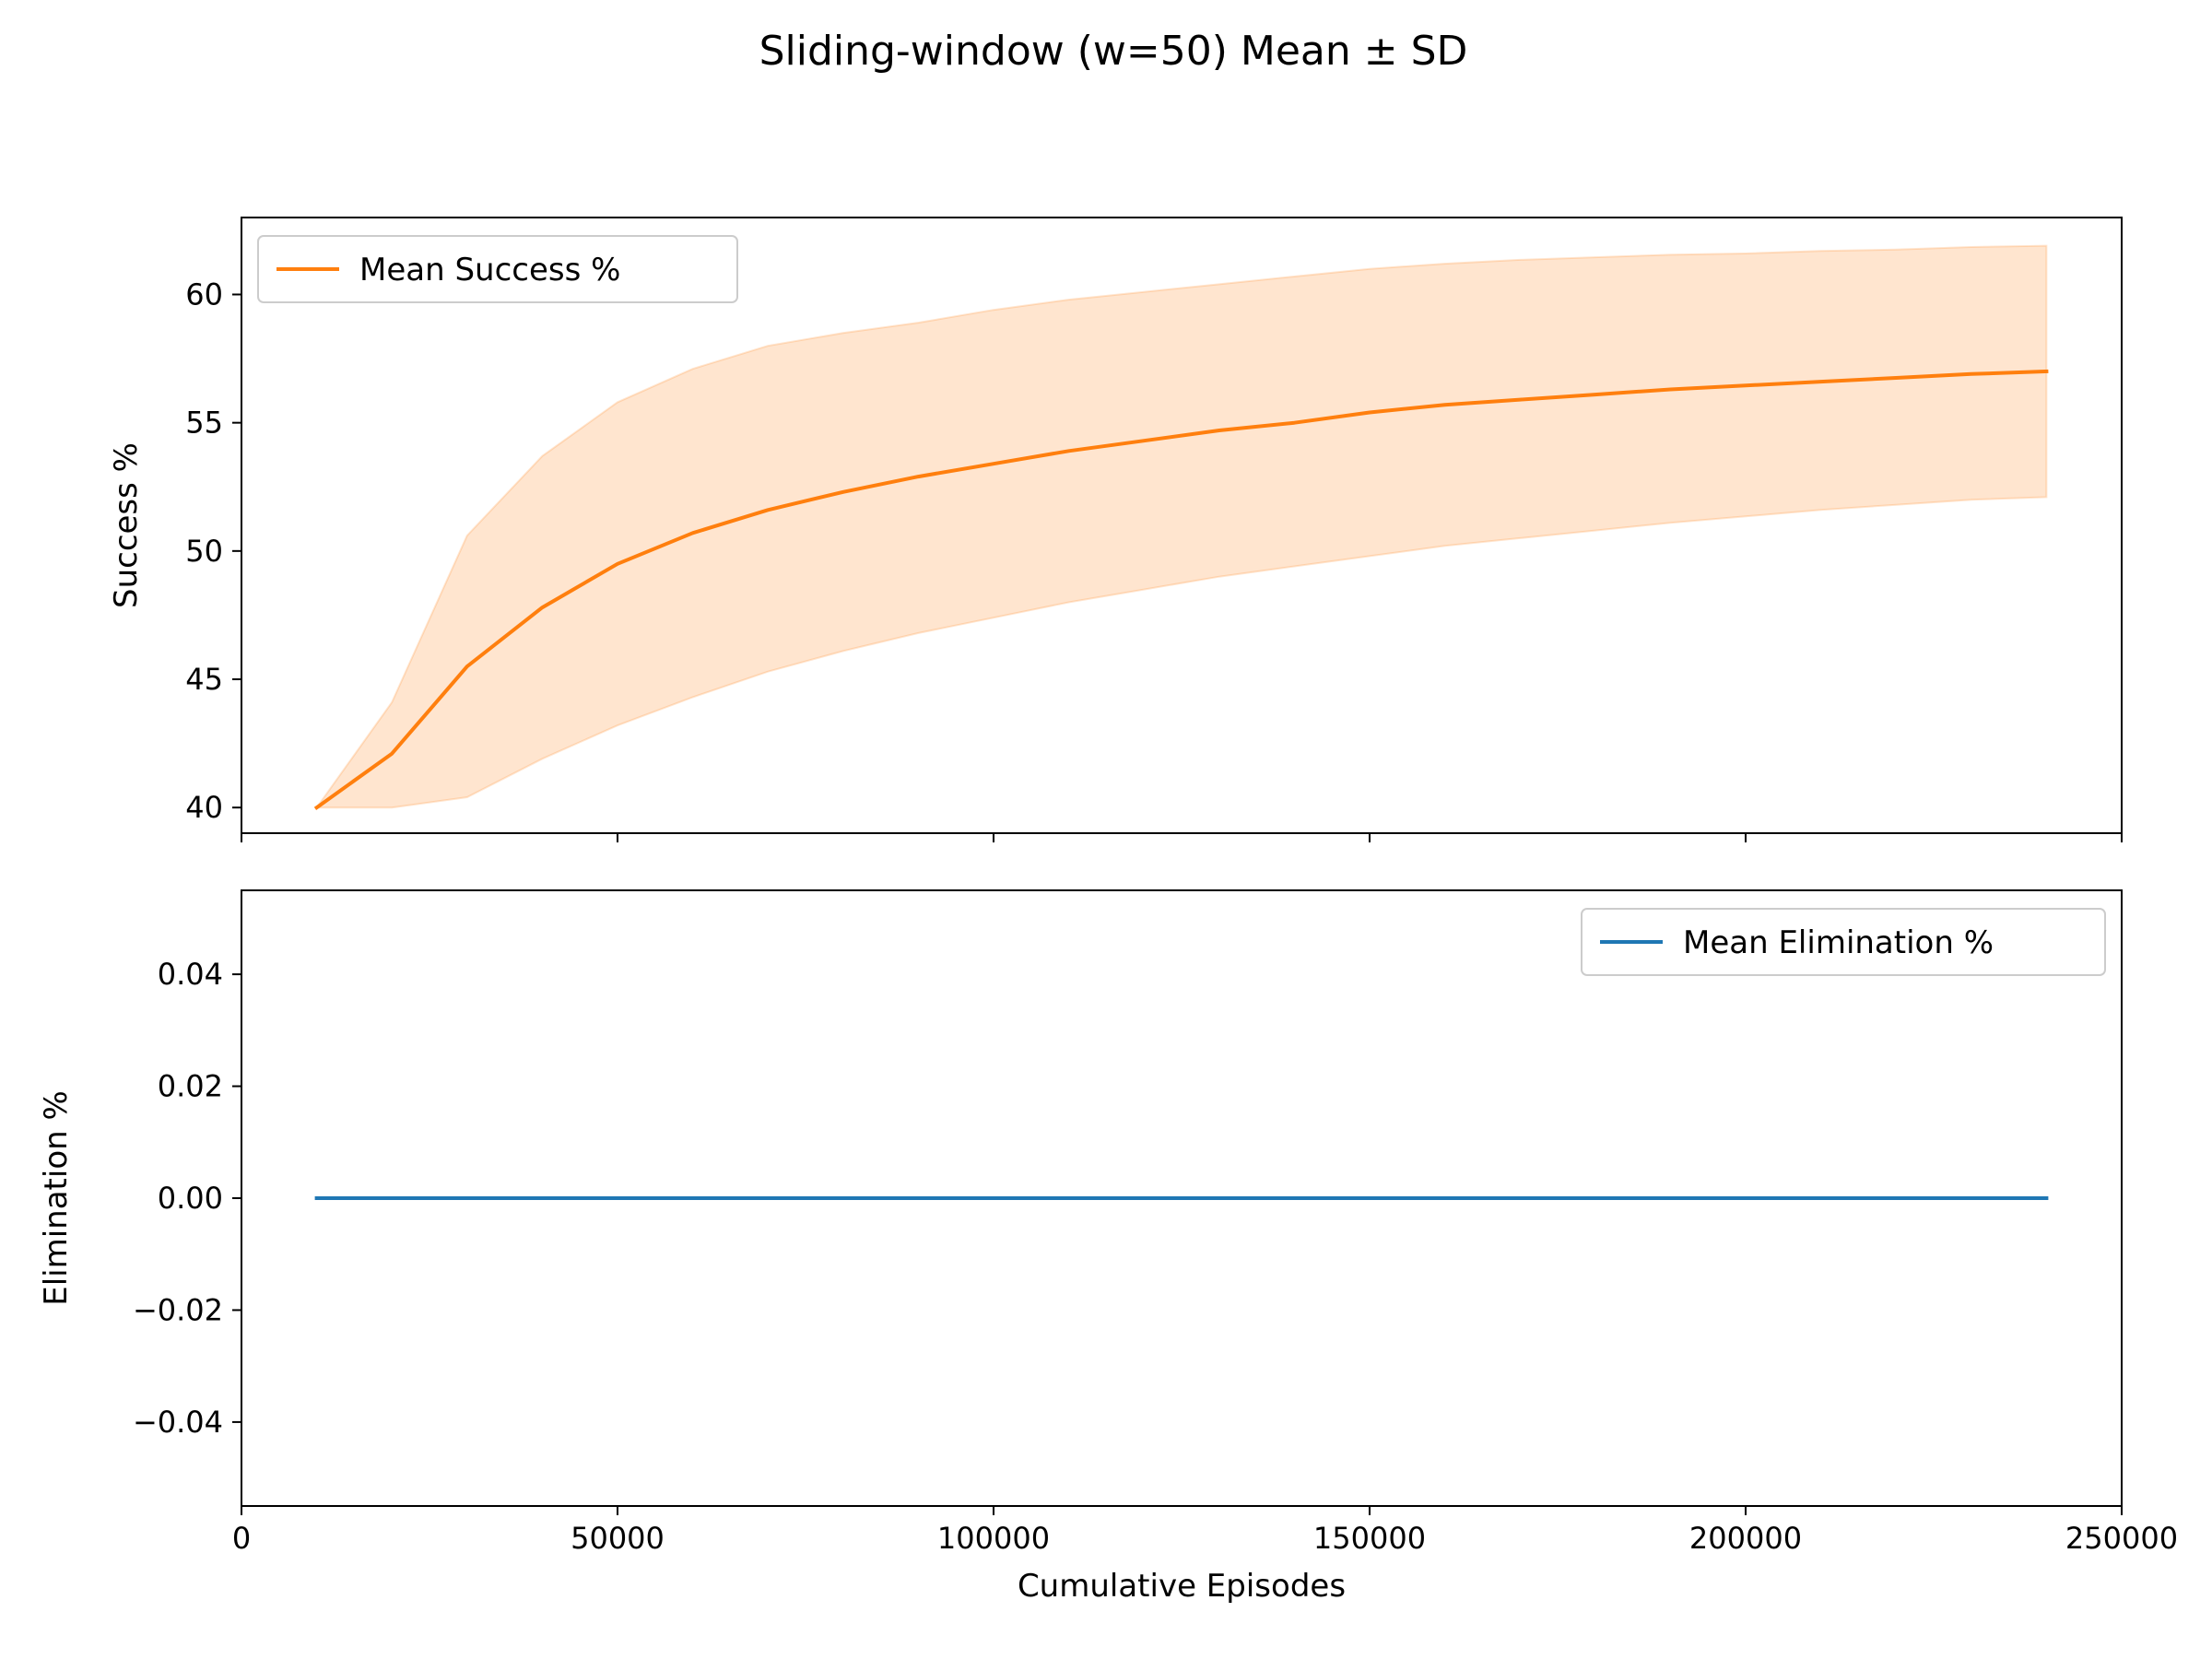  What do you see at coordinates (1113, 51) in the screenshot?
I see `figure-title: Sliding-window (w=50) Mean ± SD` at bounding box center [1113, 51].